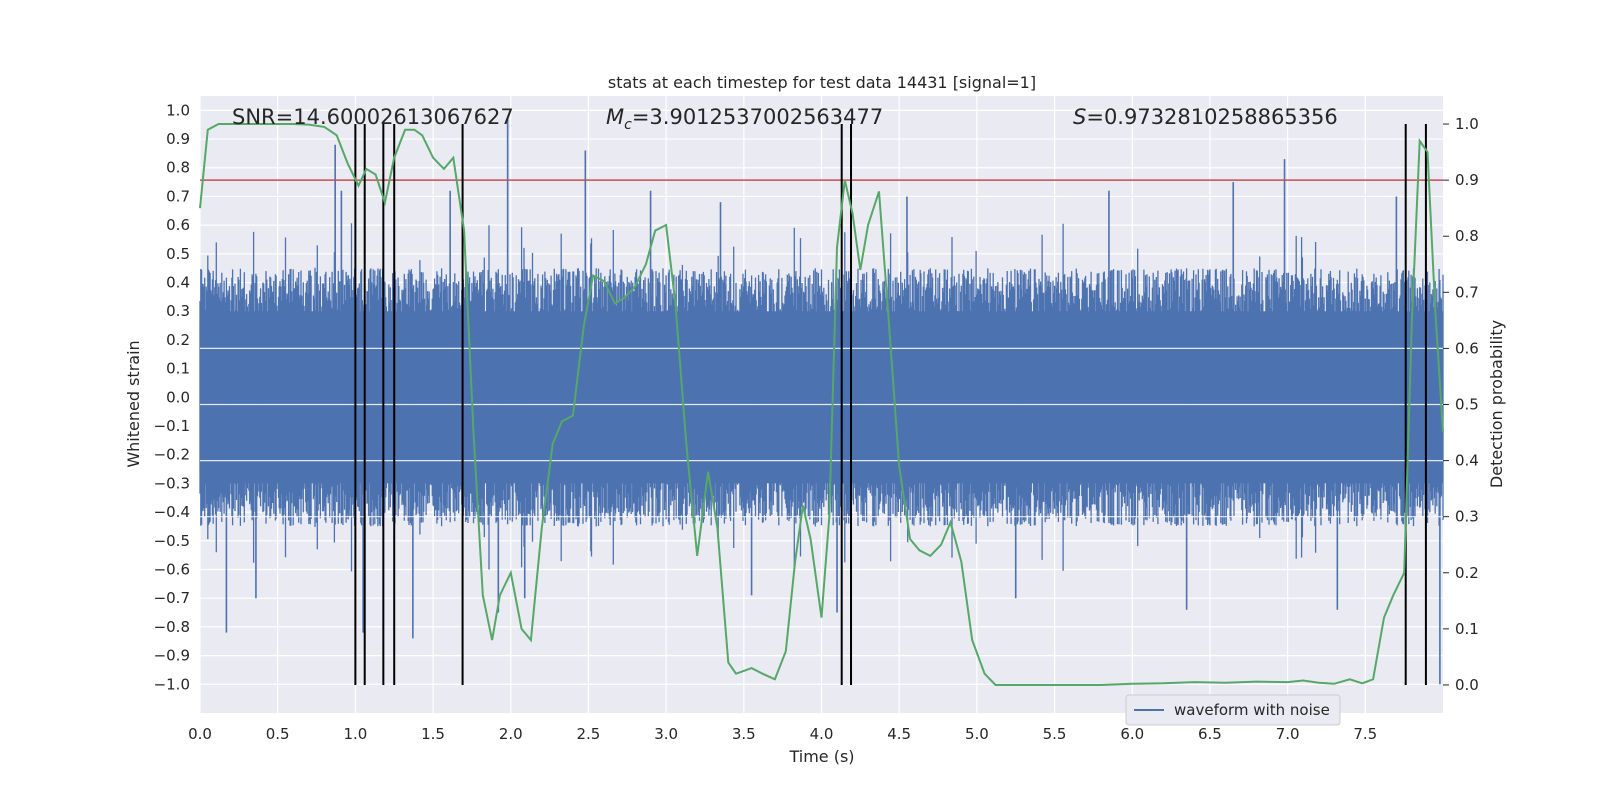 Image resolution: width=1600 pixels, height=800 pixels. I want to click on y-right-tick-label: 0.4, so click(1467, 461).